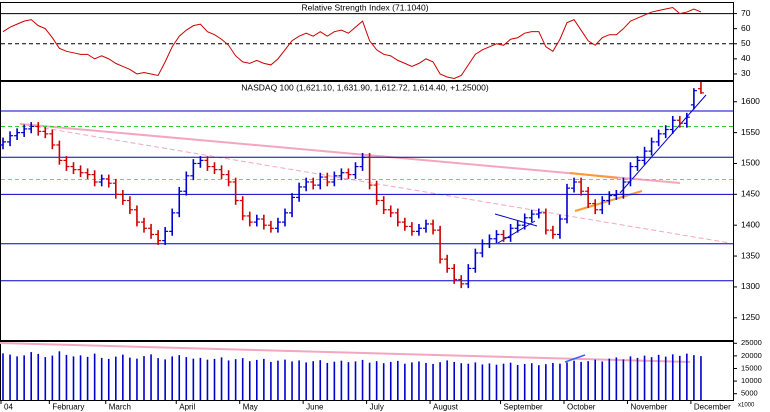 This screenshot has height=412, width=770. Describe the element at coordinates (750, 286) in the screenshot. I see `y-tick-label: 1300` at that location.